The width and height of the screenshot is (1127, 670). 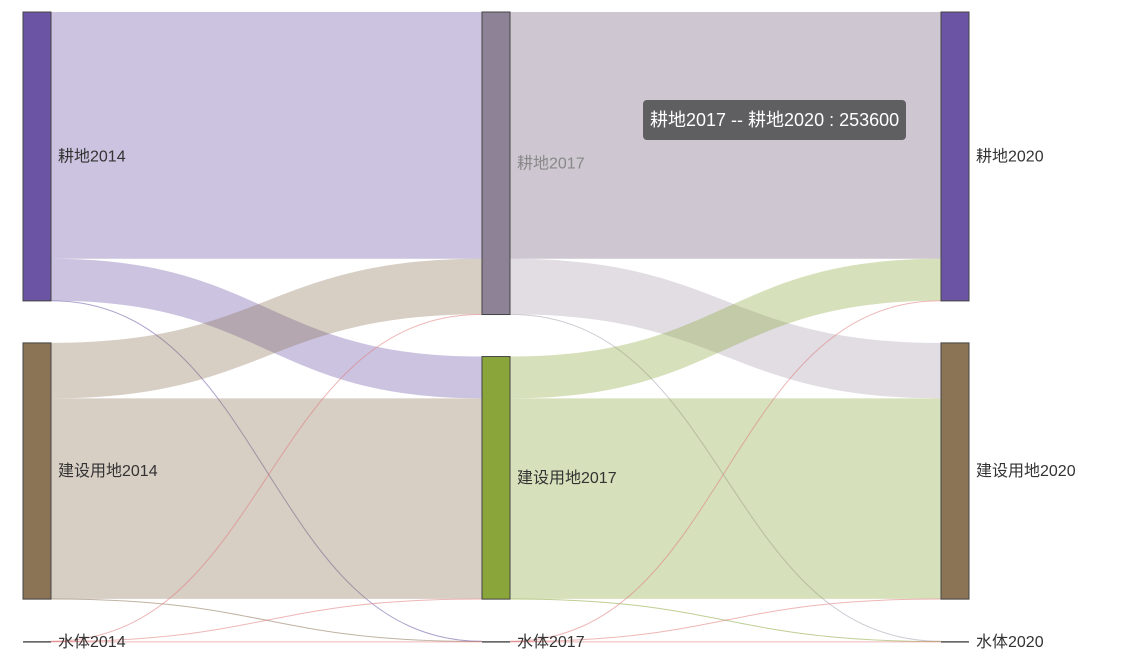 What do you see at coordinates (92, 156) in the screenshot?
I see `sankey-node-label: 耕地2014` at bounding box center [92, 156].